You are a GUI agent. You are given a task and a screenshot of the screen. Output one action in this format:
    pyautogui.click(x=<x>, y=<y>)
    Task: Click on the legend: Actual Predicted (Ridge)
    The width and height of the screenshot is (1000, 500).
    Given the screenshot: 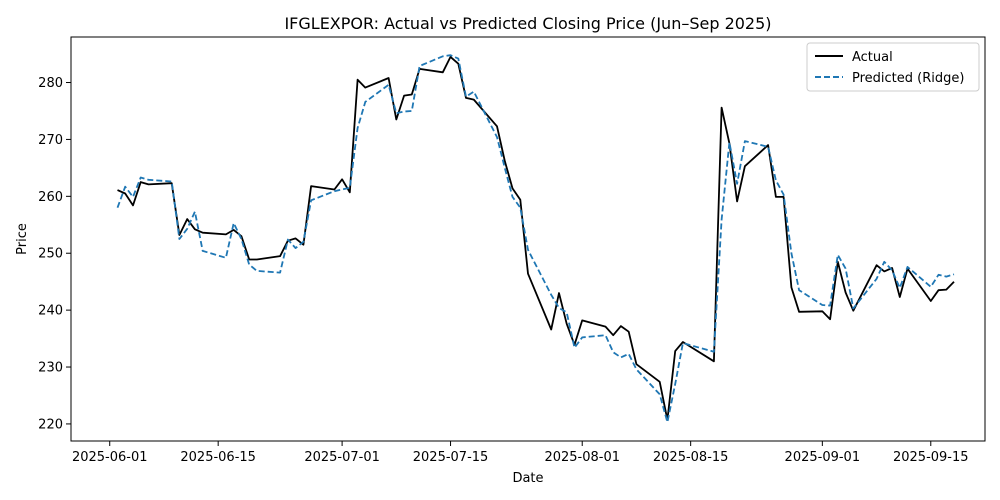 What is the action you would take?
    pyautogui.click(x=893, y=67)
    